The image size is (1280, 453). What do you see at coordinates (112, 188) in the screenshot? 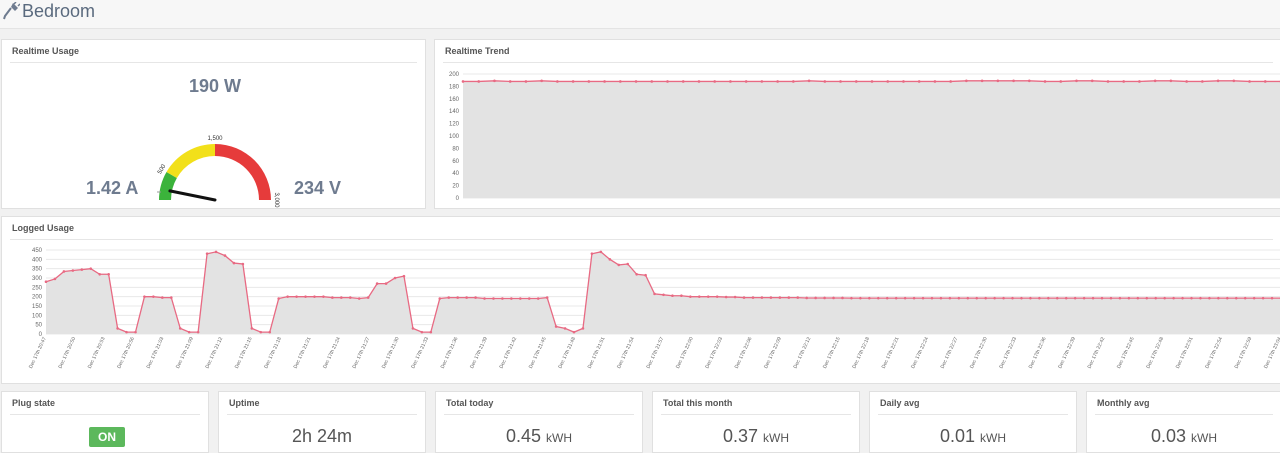
I see `current-readout: 1.42 A` at bounding box center [112, 188].